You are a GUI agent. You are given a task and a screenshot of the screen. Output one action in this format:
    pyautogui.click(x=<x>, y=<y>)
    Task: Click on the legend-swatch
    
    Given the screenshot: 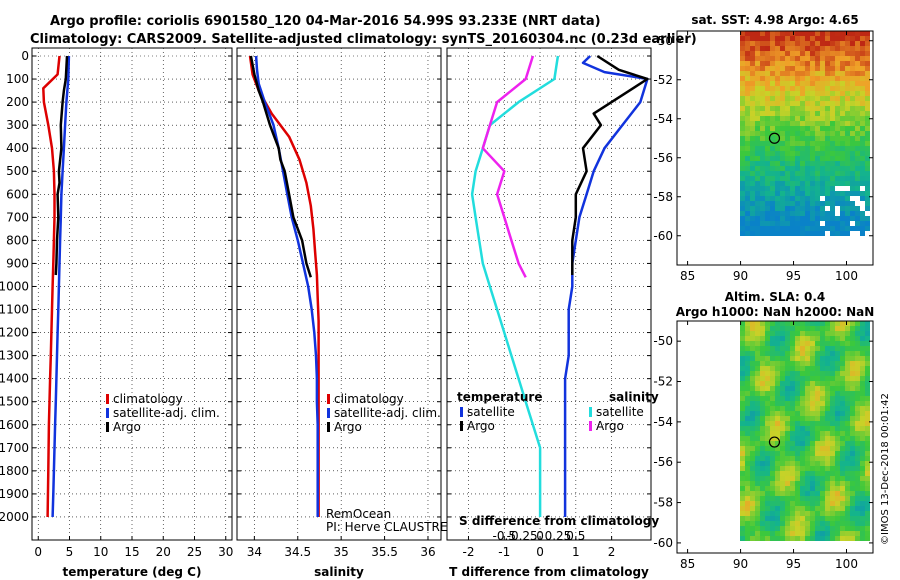 What is the action you would take?
    pyautogui.click(x=107, y=399)
    